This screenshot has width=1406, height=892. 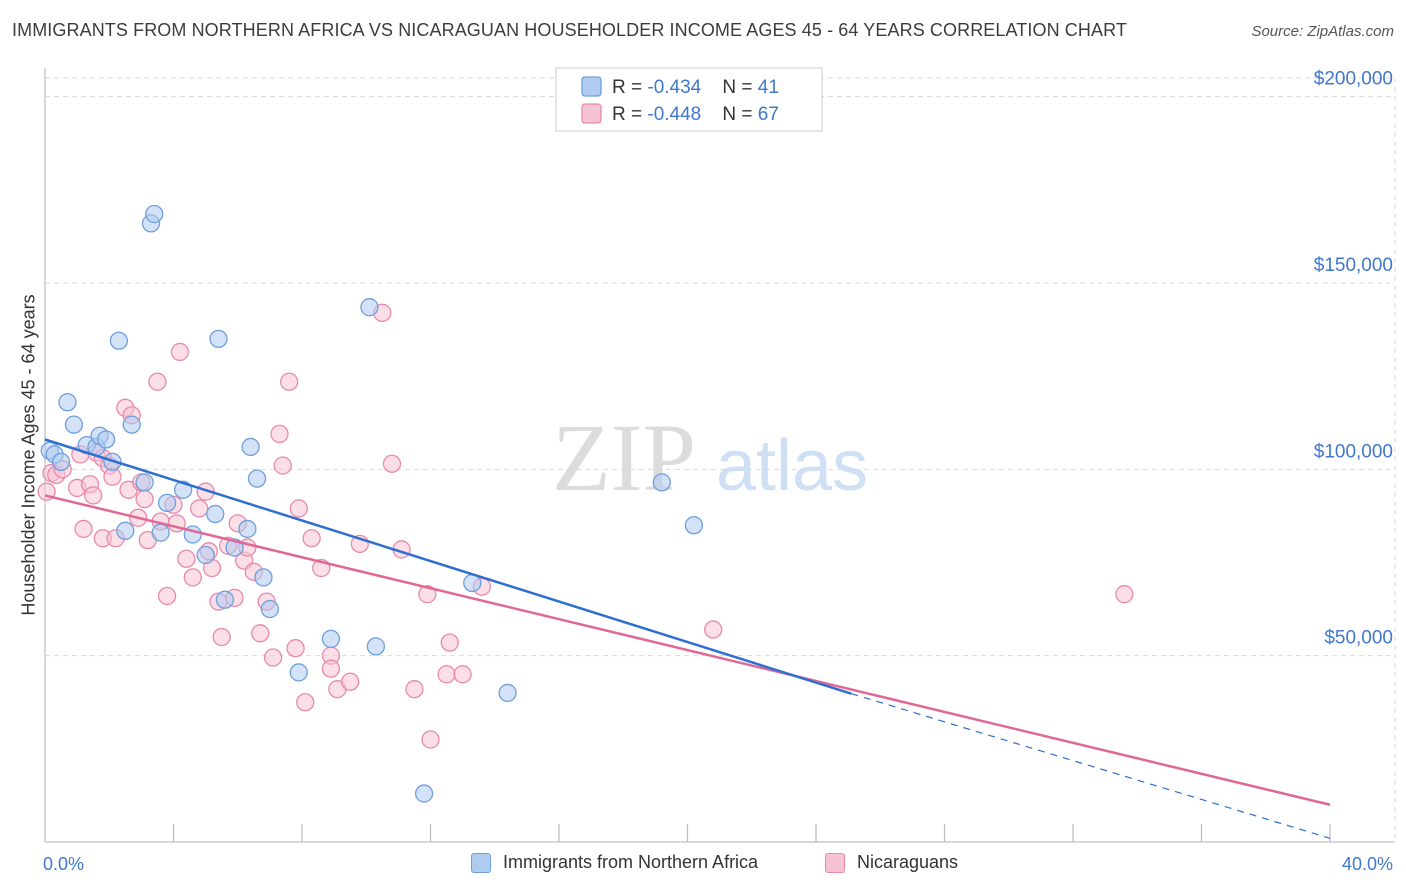 What do you see at coordinates (1358, 638) in the screenshot?
I see `y-tick-label: $50,000` at bounding box center [1358, 638].